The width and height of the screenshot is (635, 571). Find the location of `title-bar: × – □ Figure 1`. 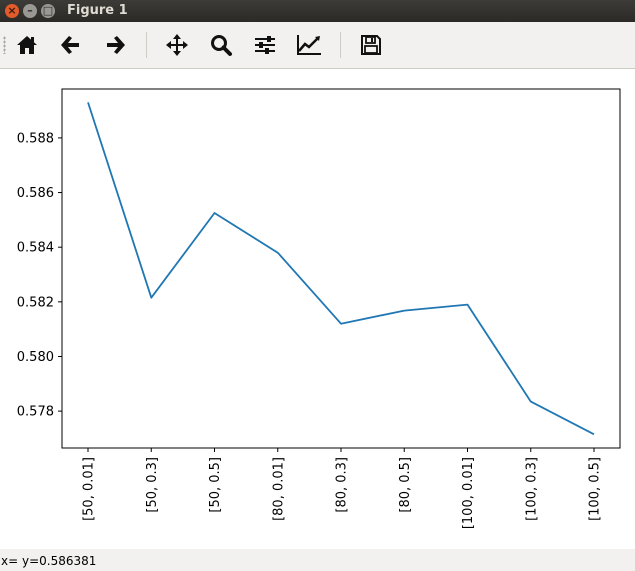

title-bar: × – □ Figure 1 is located at coordinates (317, 11).